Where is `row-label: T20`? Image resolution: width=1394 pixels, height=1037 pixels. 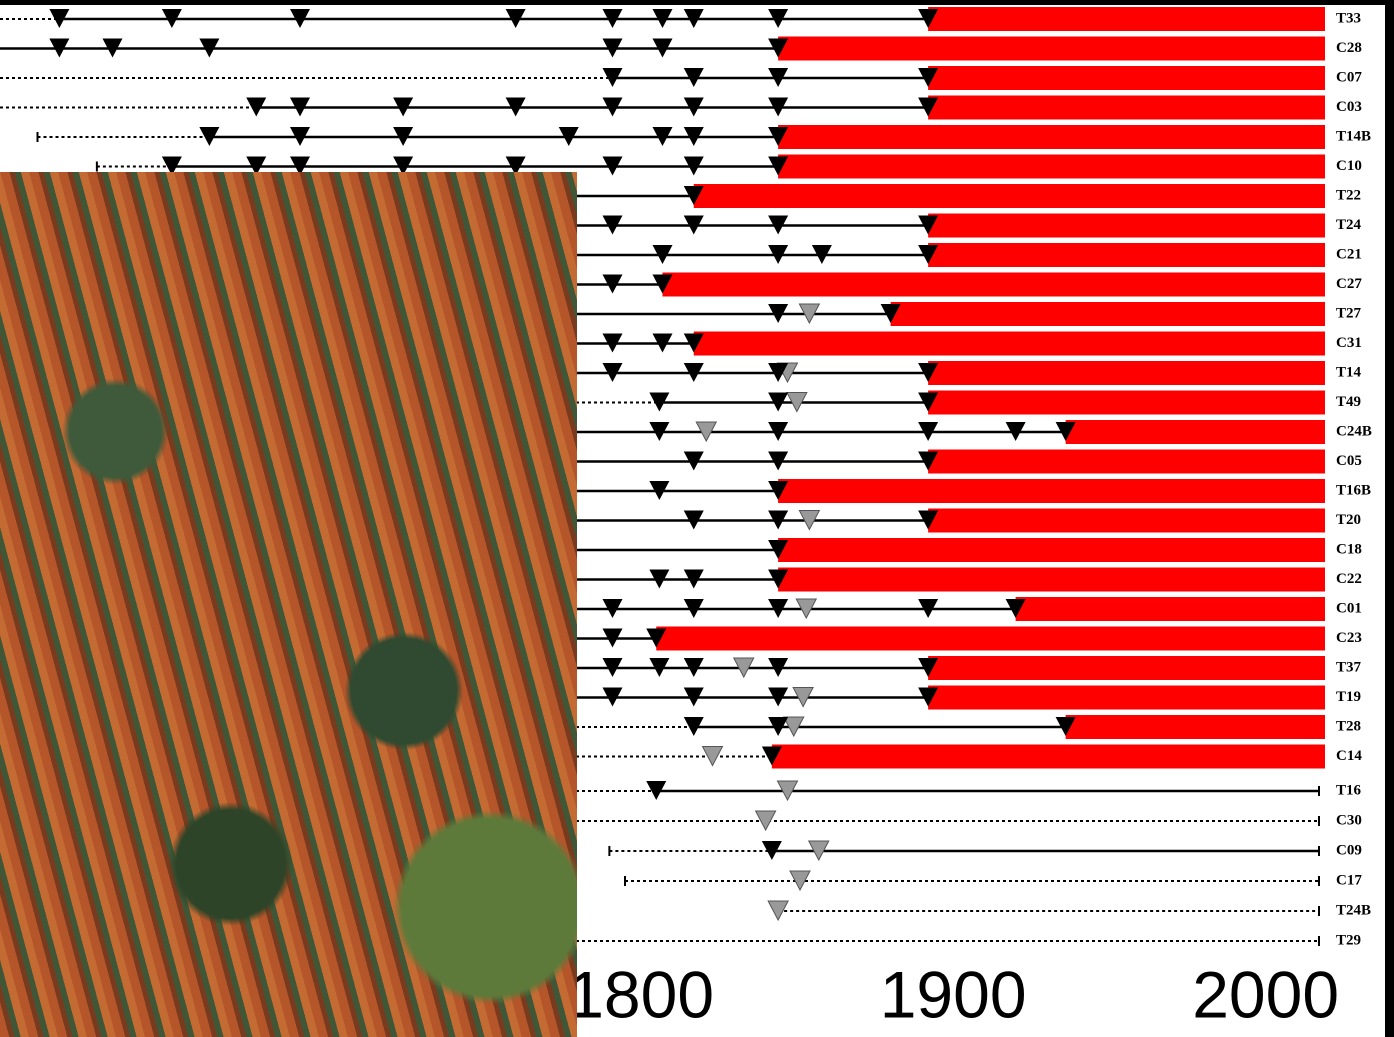 row-label: T20 is located at coordinates (1348, 520).